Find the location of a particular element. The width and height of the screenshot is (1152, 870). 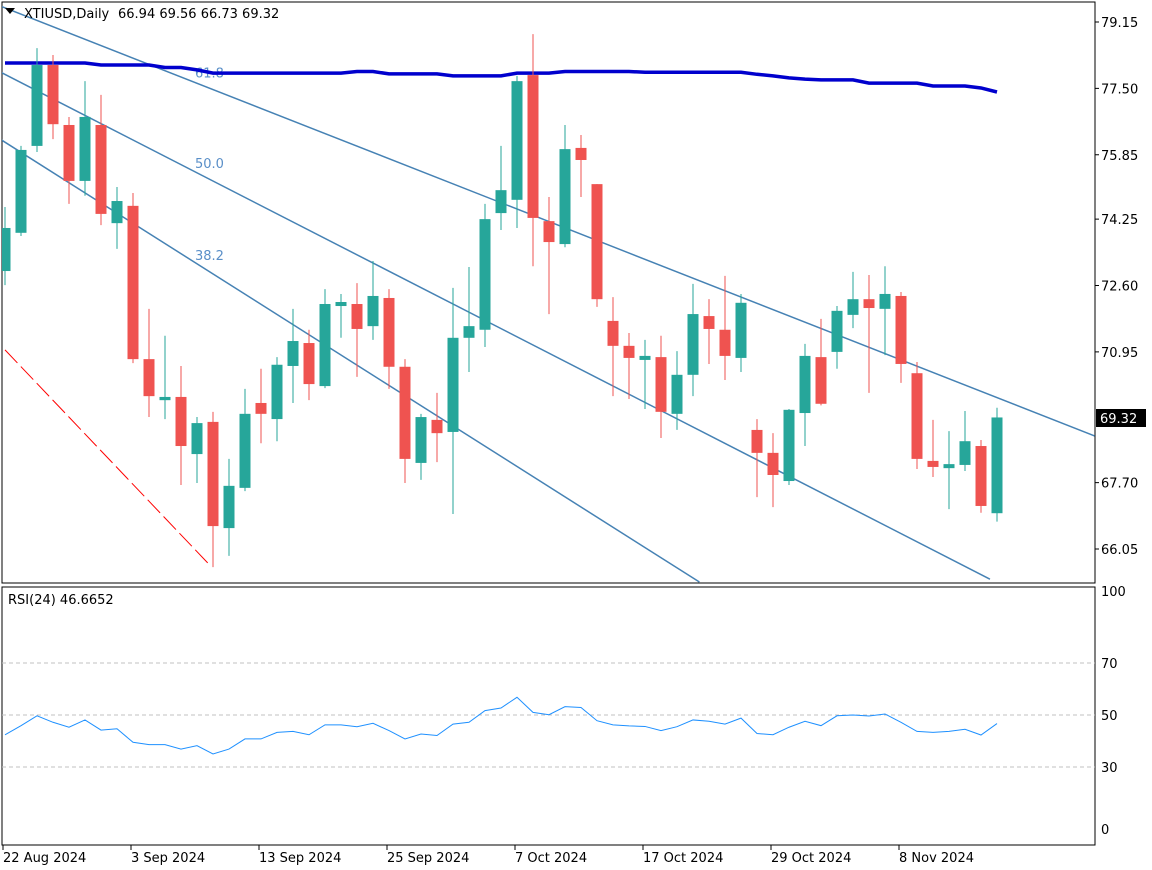

rsi-tick-label: 70 is located at coordinates (1109, 664).